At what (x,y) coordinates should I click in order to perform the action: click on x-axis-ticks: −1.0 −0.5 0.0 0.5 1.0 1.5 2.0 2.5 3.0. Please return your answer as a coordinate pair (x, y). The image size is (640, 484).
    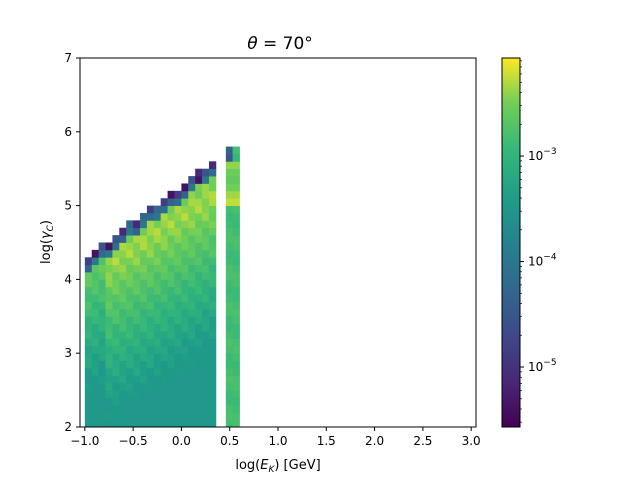
    Looking at the image, I should click on (275, 437).